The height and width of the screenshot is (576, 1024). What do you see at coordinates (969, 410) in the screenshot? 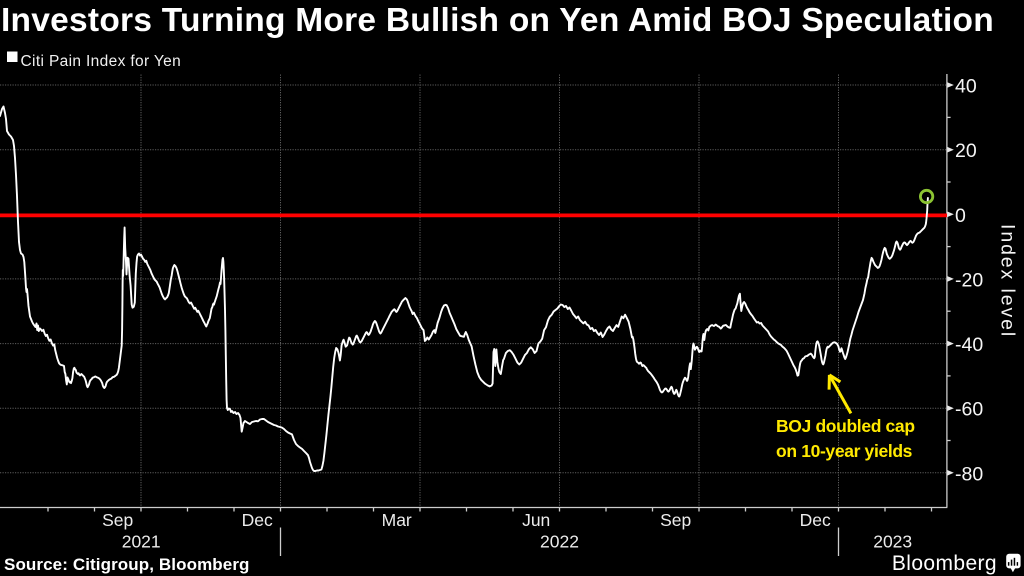
I see `svg-text: -60` at bounding box center [969, 410].